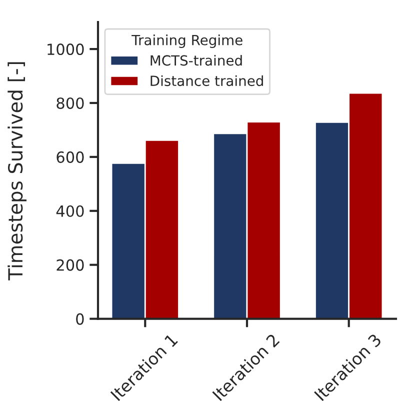 The image size is (400, 401). I want to click on y-tick-label: 0, so click(80, 319).